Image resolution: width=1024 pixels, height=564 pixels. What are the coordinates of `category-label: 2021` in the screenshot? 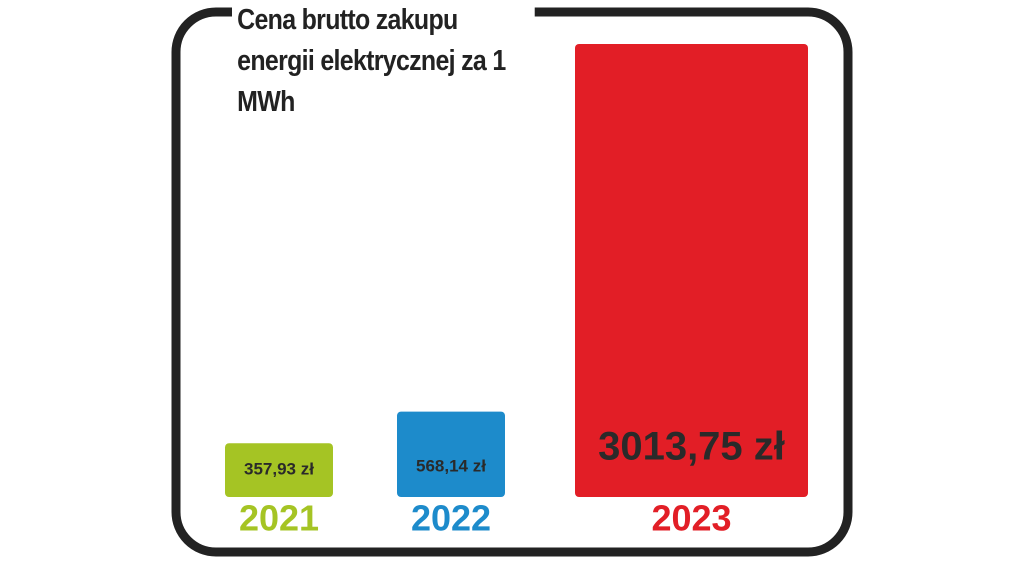 It's located at (279, 518).